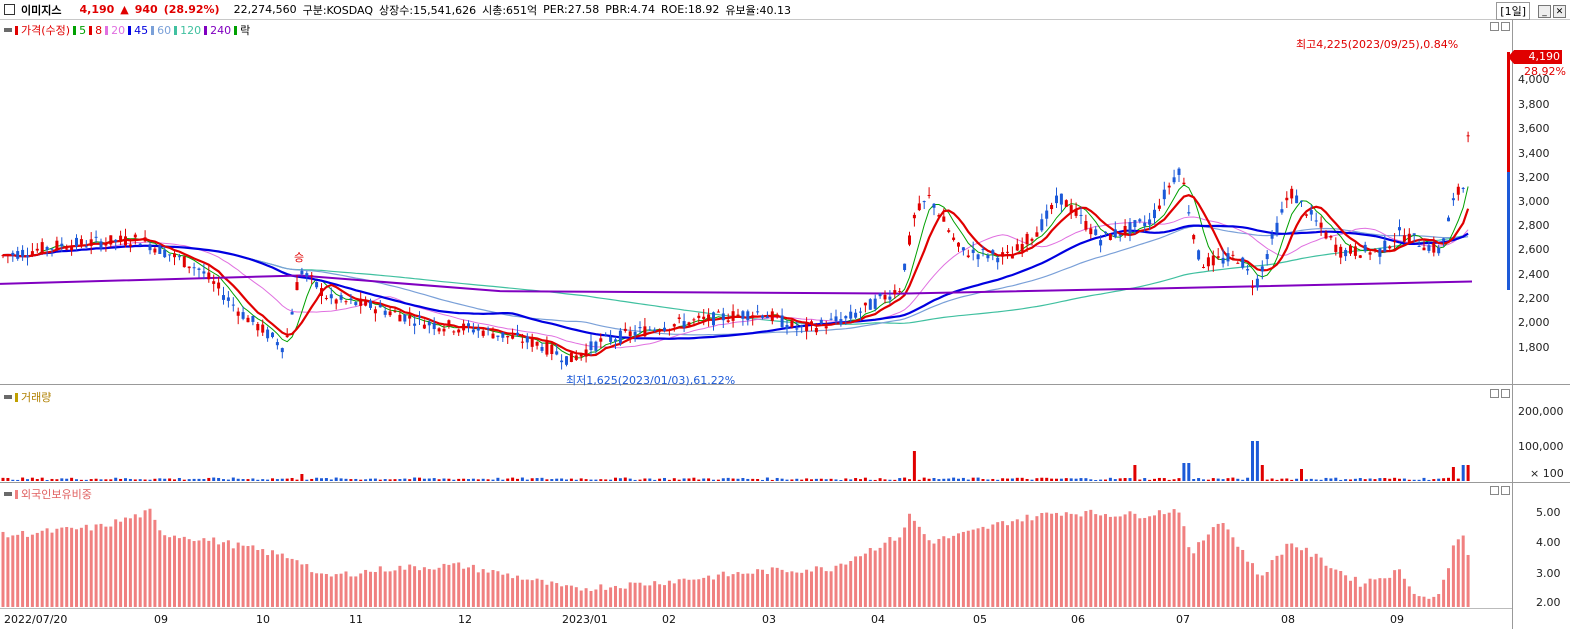 The height and width of the screenshot is (629, 1570). I want to click on minimize-button: _, so click(1544, 11).